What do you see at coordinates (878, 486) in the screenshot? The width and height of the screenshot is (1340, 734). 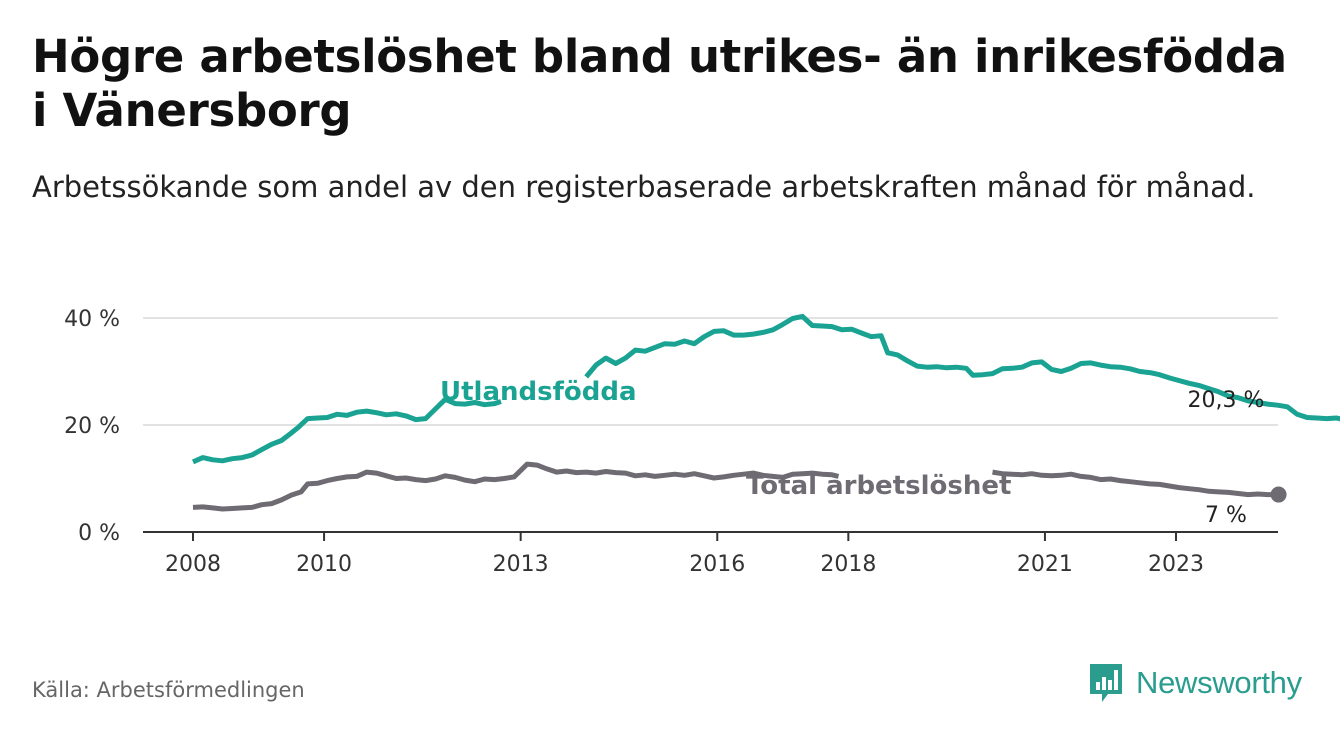 I see `series-label-total: Total arbetslöshet` at bounding box center [878, 486].